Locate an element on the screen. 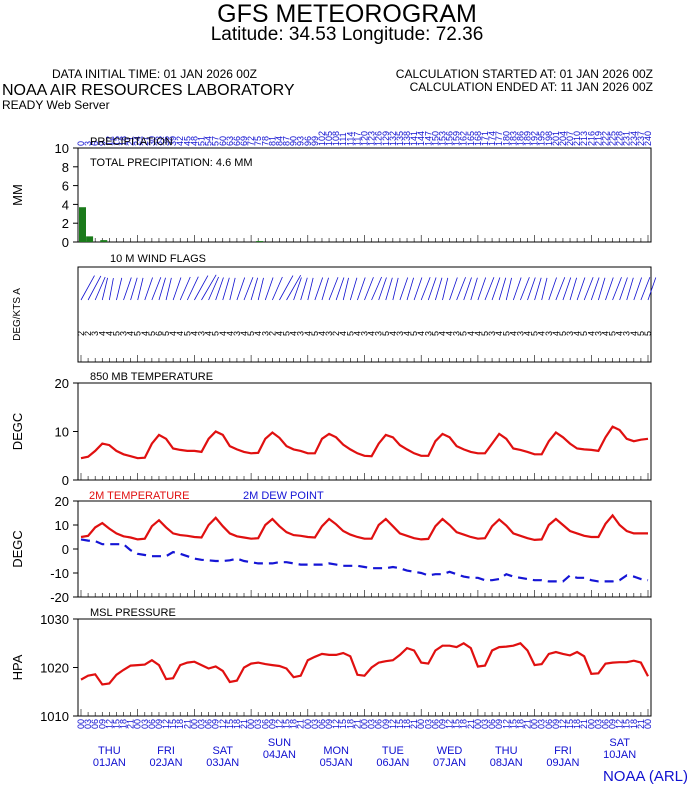 The image size is (694, 788). precip-top-hour-label: 144 is located at coordinates (421, 138).